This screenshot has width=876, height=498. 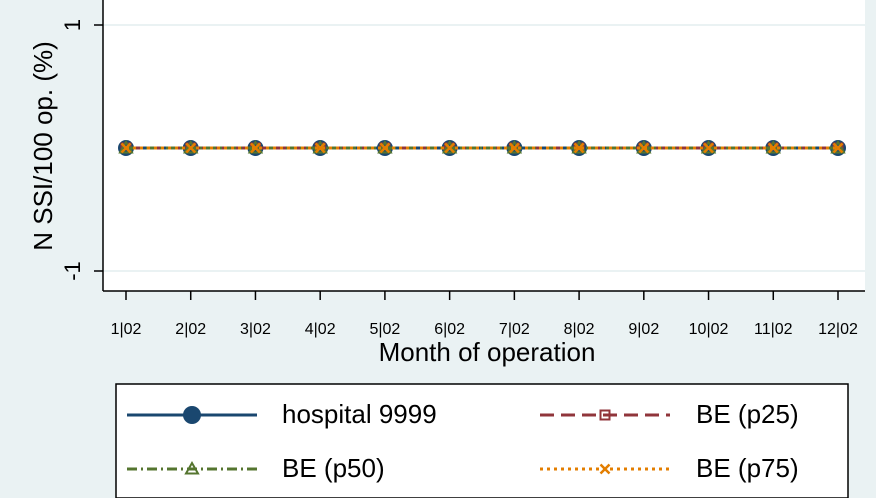 I want to click on x-tick-label: 2|02, so click(x=190, y=329).